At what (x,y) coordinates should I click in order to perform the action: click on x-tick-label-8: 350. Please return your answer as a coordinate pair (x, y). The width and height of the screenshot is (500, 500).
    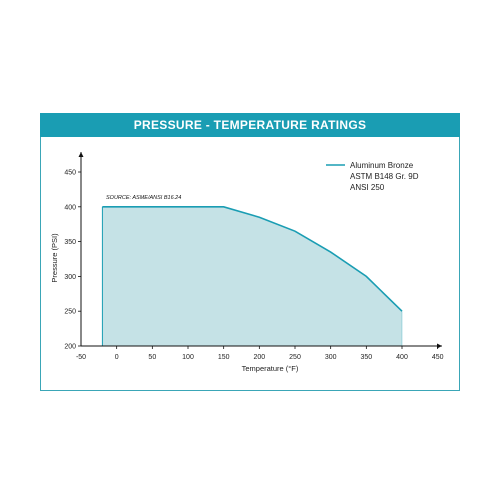
    Looking at the image, I should click on (366, 357).